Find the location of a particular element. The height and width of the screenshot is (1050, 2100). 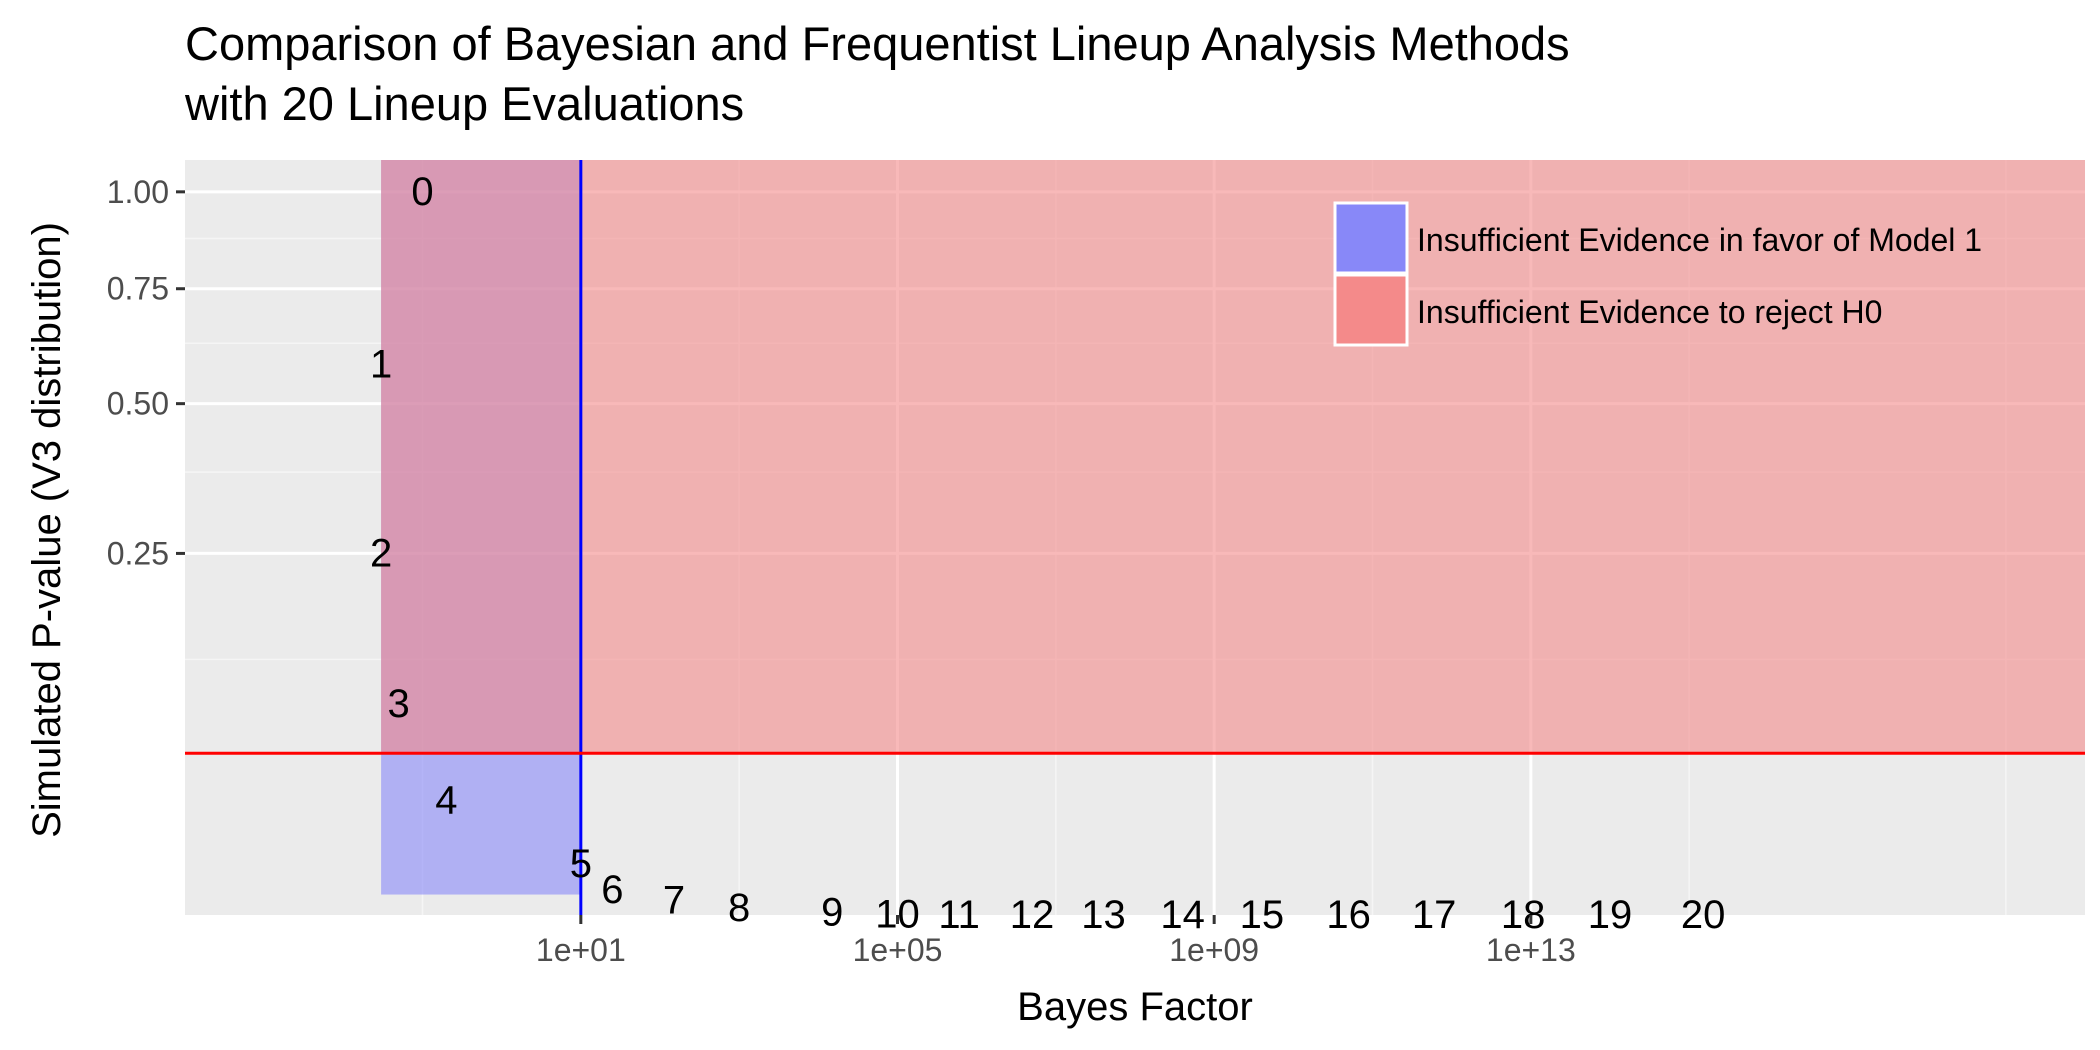

point-label-9: 9 is located at coordinates (832, 913).